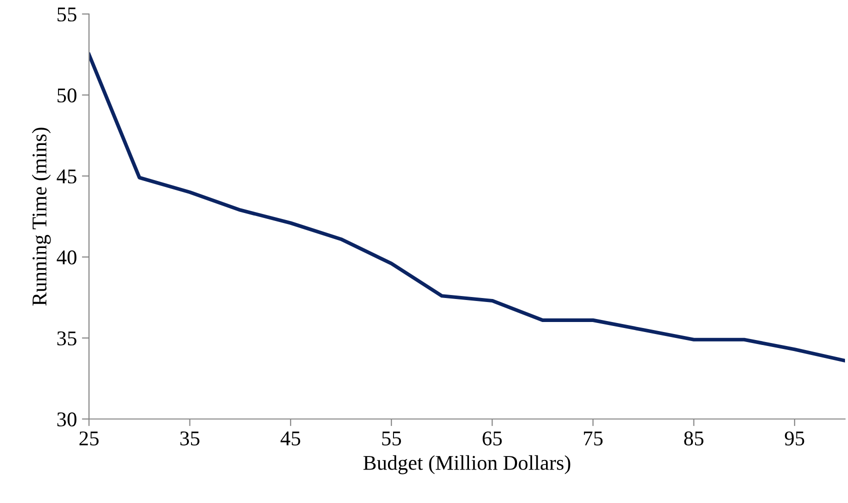 The height and width of the screenshot is (503, 848). I want to click on x-tick-label: 25, so click(89, 438).